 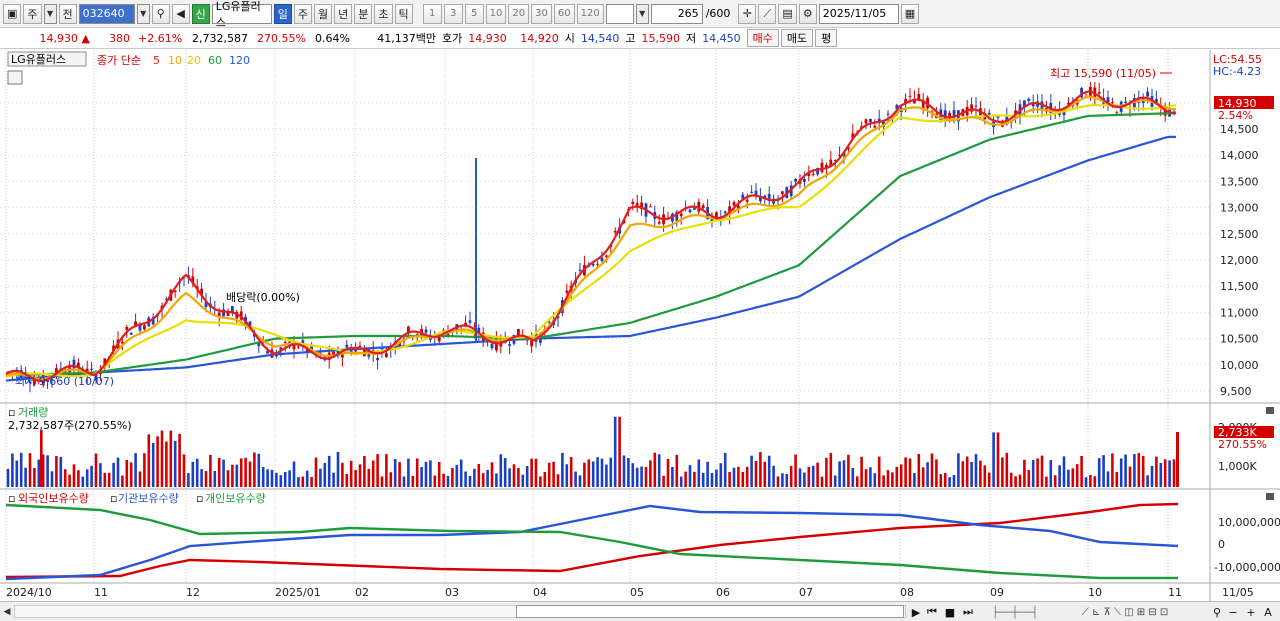 What do you see at coordinates (1270, 496) in the screenshot?
I see `holder-close-icon` at bounding box center [1270, 496].